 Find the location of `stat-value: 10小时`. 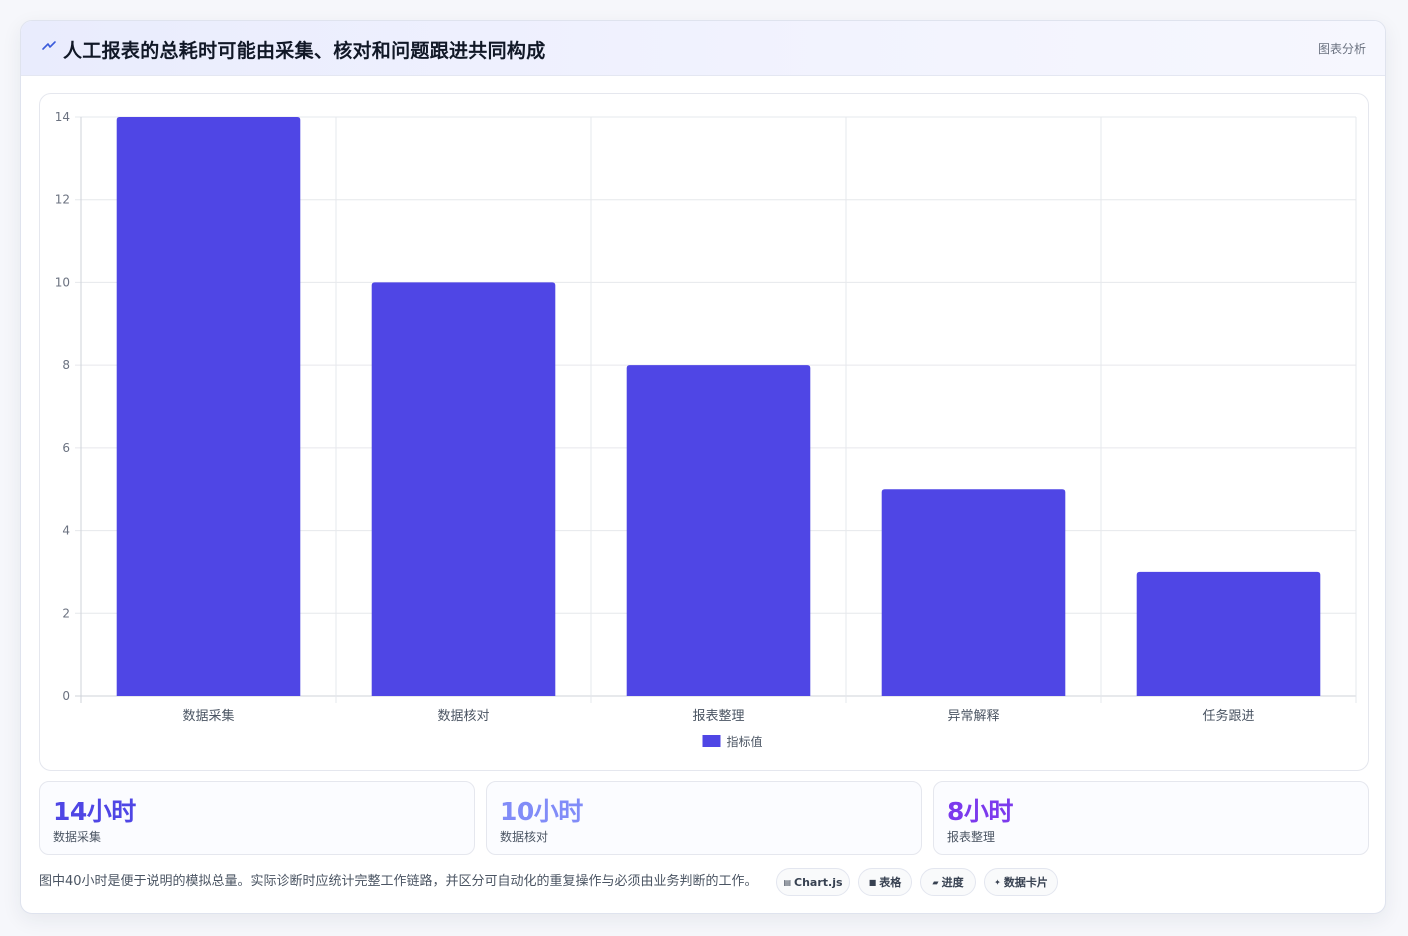

stat-value: 10小时 is located at coordinates (541, 811).